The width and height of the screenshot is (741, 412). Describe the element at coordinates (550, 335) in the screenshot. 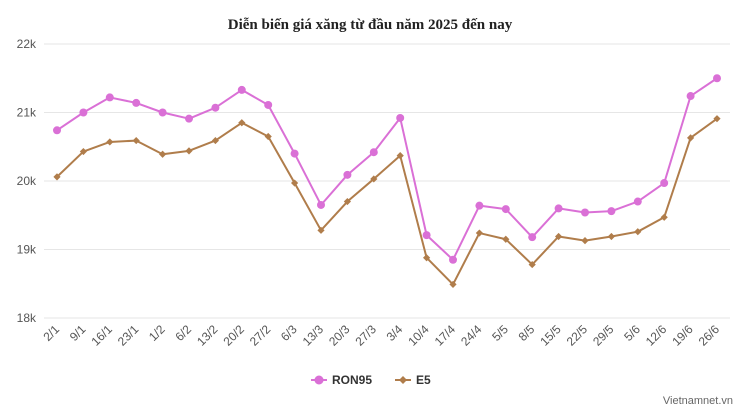

I see `x-tick-label: 15/5` at that location.